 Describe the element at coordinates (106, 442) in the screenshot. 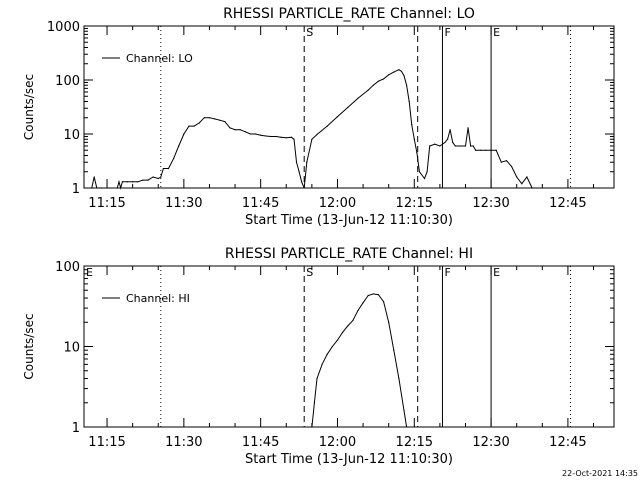

I see `x-tick-label: 11:15` at that location.